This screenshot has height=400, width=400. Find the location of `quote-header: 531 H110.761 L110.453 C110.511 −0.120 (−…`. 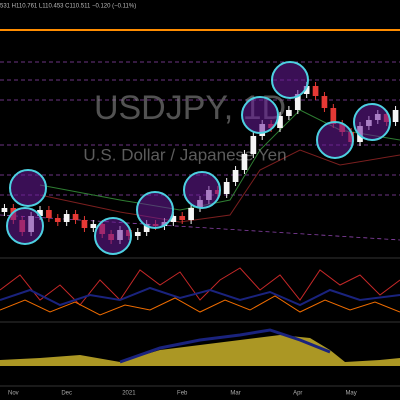

quote-header: 531 H110.761 L110.453 C110.511 −0.120 (−… is located at coordinates (68, 7).